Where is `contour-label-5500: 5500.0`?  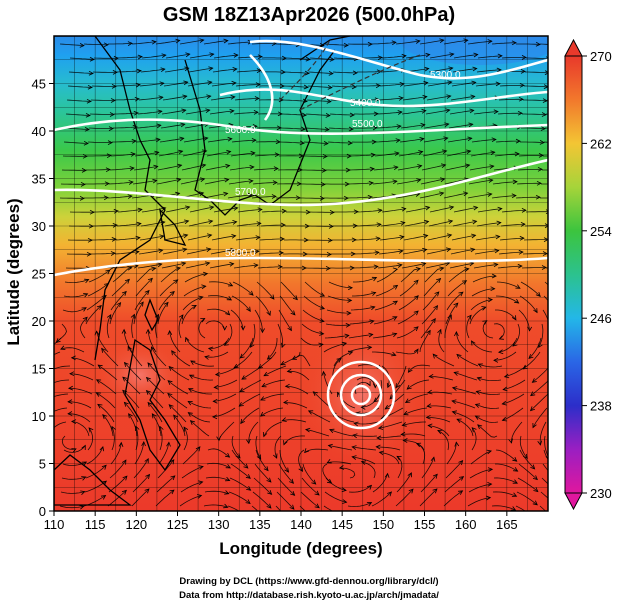 contour-label-5500: 5500.0 is located at coordinates (367, 124).